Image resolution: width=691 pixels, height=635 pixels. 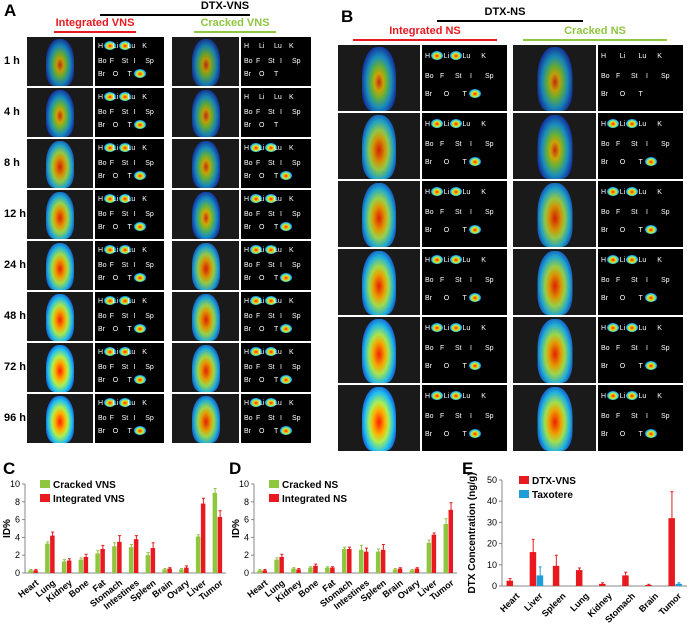 I want to click on panel-a-title: DTX-VNS, so click(x=225, y=6).